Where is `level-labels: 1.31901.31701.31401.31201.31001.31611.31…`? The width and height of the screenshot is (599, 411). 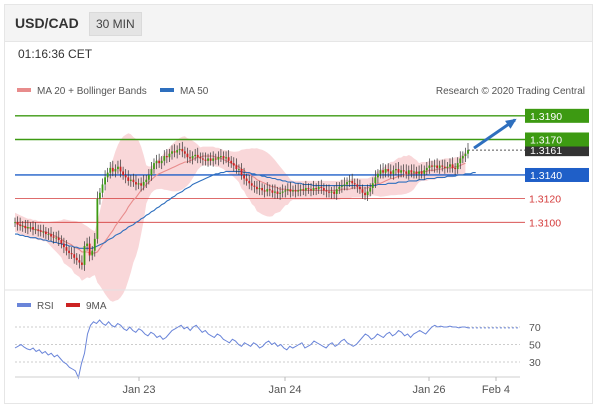 level-labels: 1.31901.31701.31401.31201.31001.31611.31… is located at coordinates (557, 168).